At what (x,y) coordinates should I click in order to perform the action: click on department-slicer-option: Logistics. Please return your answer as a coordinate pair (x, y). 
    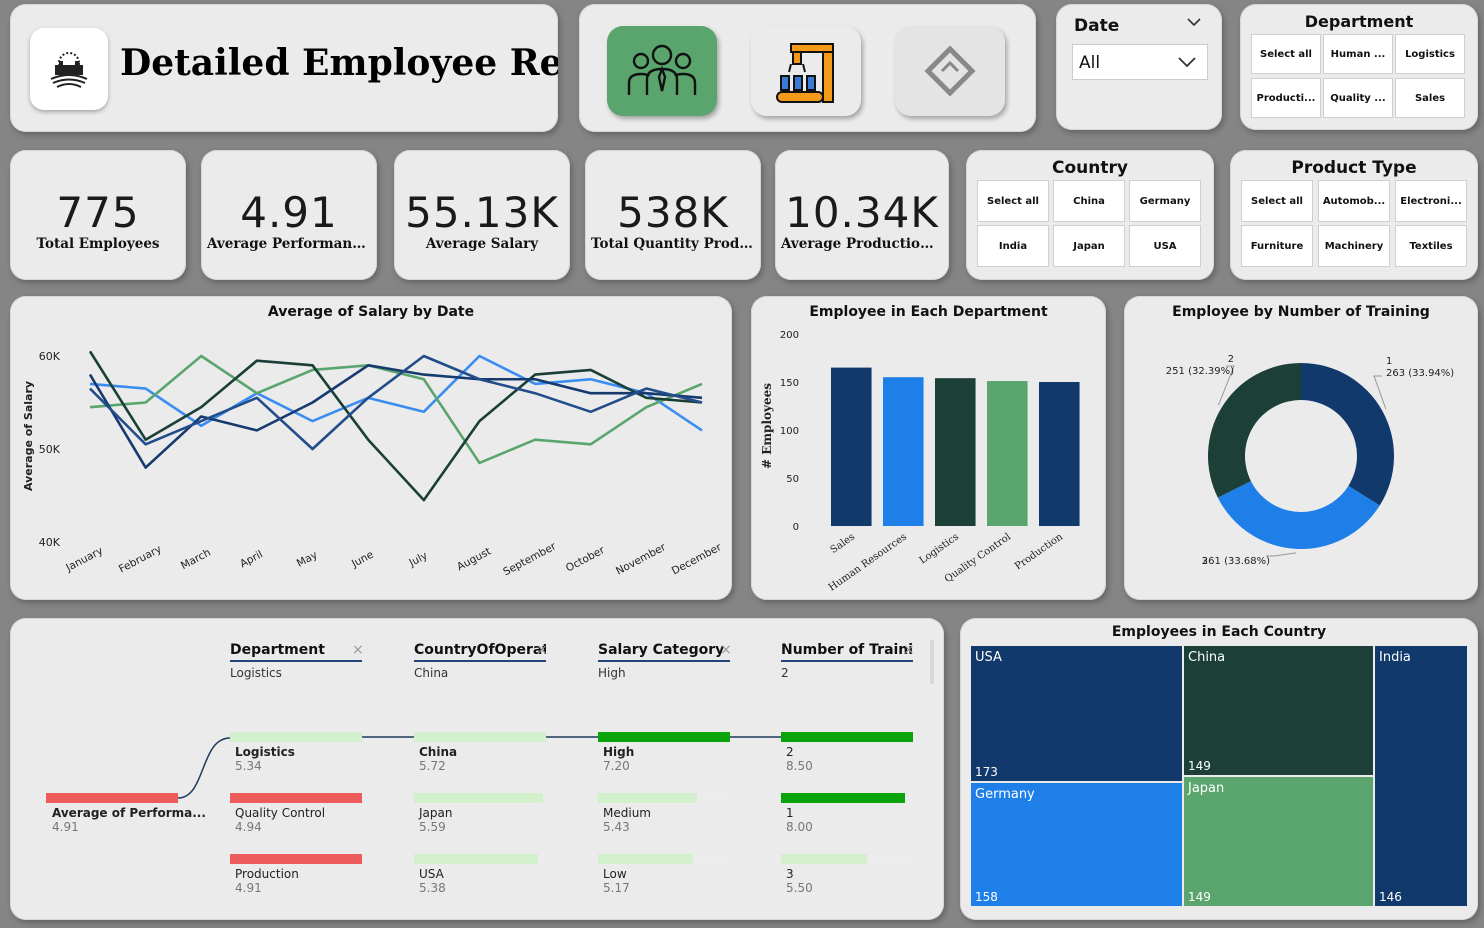
    Looking at the image, I should click on (1430, 54).